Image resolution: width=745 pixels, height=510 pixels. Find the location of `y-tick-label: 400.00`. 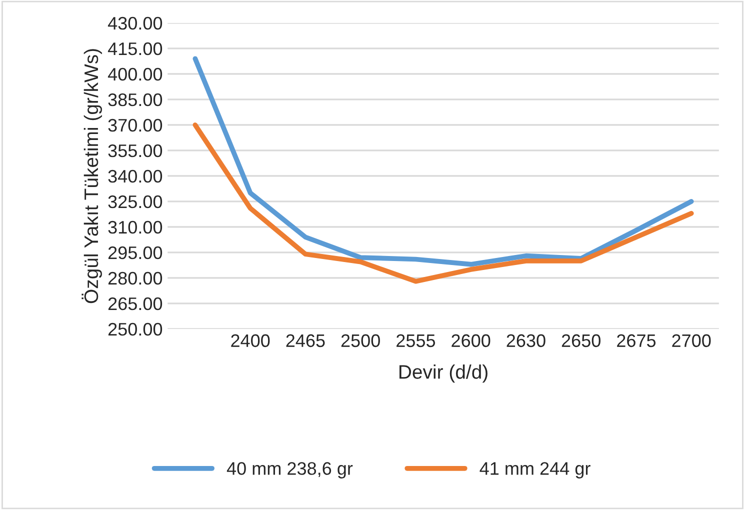

y-tick-label: 400.00 is located at coordinates (135, 74).